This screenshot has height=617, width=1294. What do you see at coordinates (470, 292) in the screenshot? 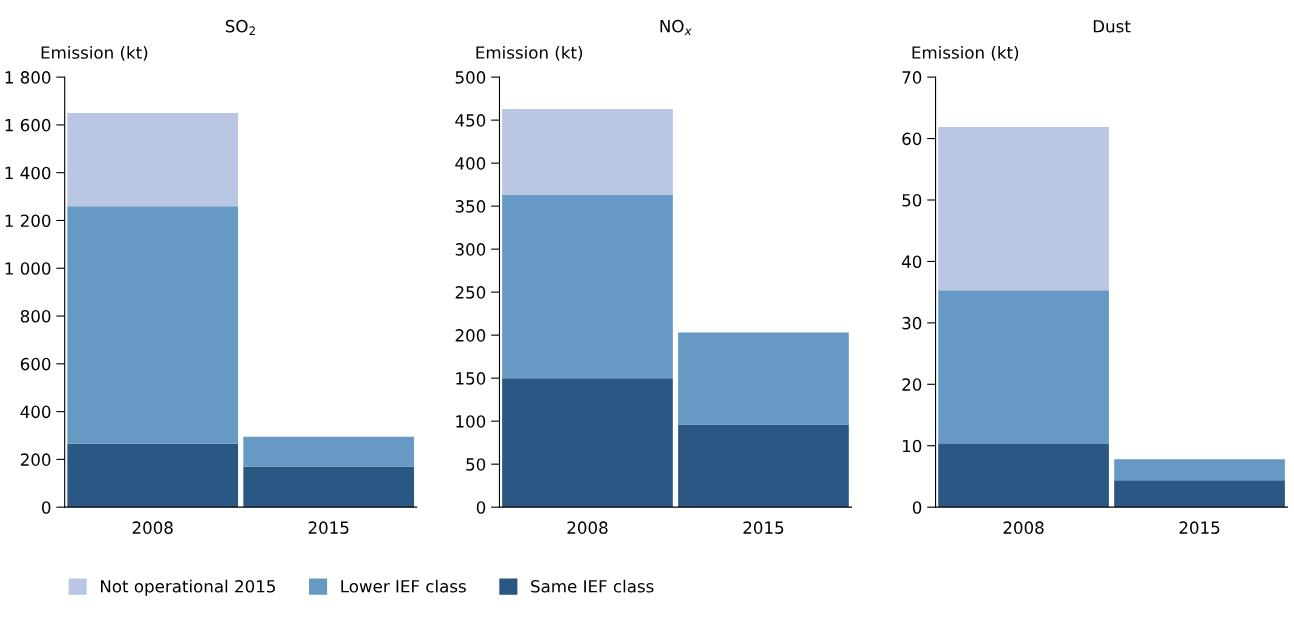
I see `y-tick-label: 250` at bounding box center [470, 292].